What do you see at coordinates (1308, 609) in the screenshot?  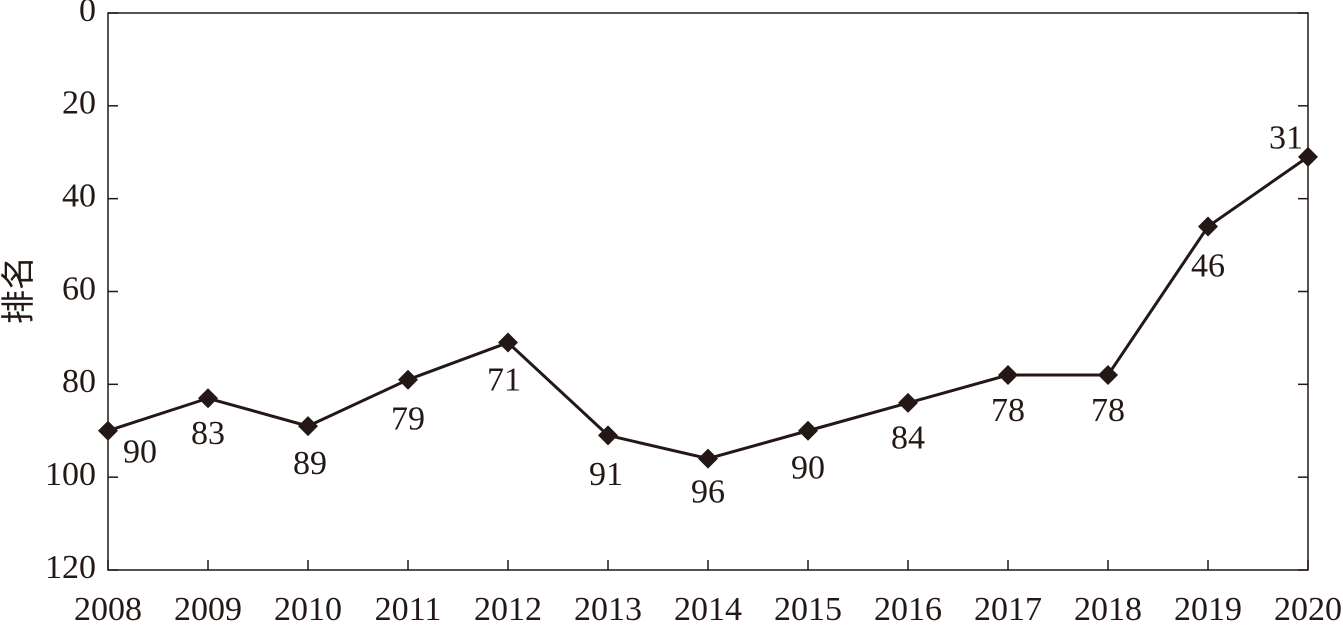 I see `x-tick-label: 2020` at bounding box center [1308, 609].